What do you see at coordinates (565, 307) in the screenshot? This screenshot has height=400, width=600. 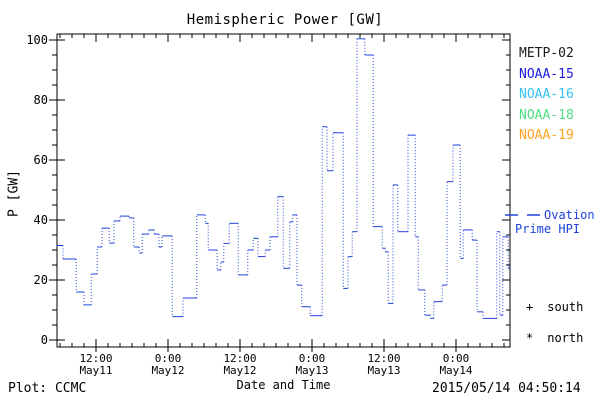 I see `south-marker-label: south` at bounding box center [565, 307].